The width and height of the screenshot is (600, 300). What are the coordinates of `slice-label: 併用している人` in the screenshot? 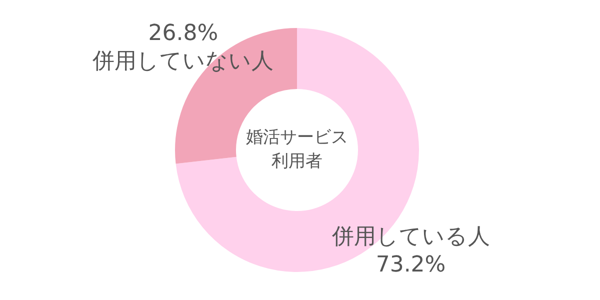 It's located at (410, 237).